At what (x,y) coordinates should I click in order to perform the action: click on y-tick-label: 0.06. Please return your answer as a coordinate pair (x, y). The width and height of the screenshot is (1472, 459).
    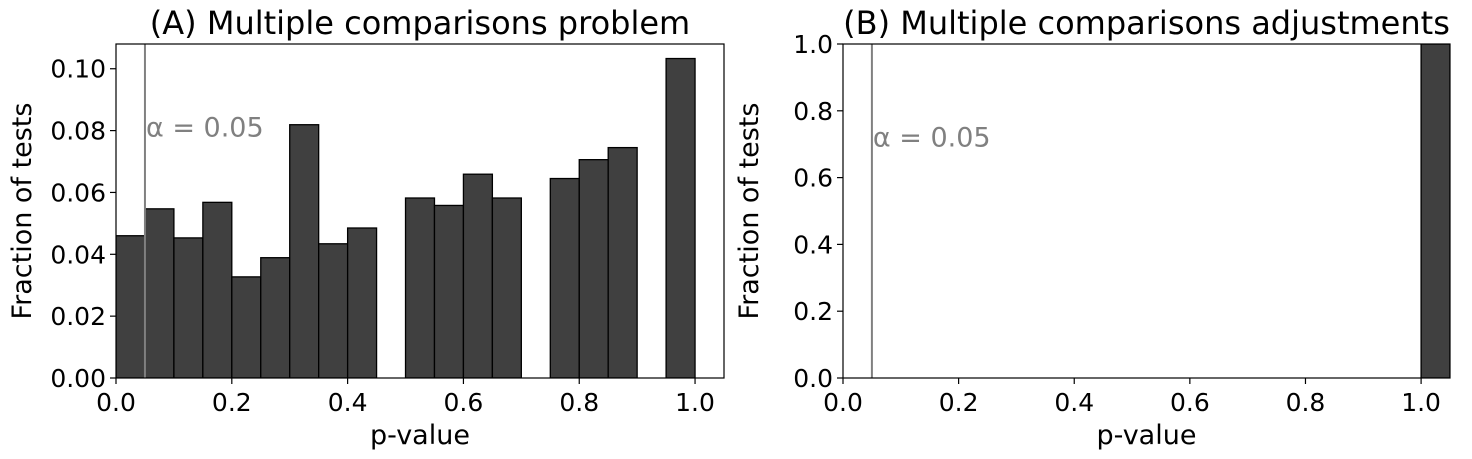
    Looking at the image, I should click on (78, 192).